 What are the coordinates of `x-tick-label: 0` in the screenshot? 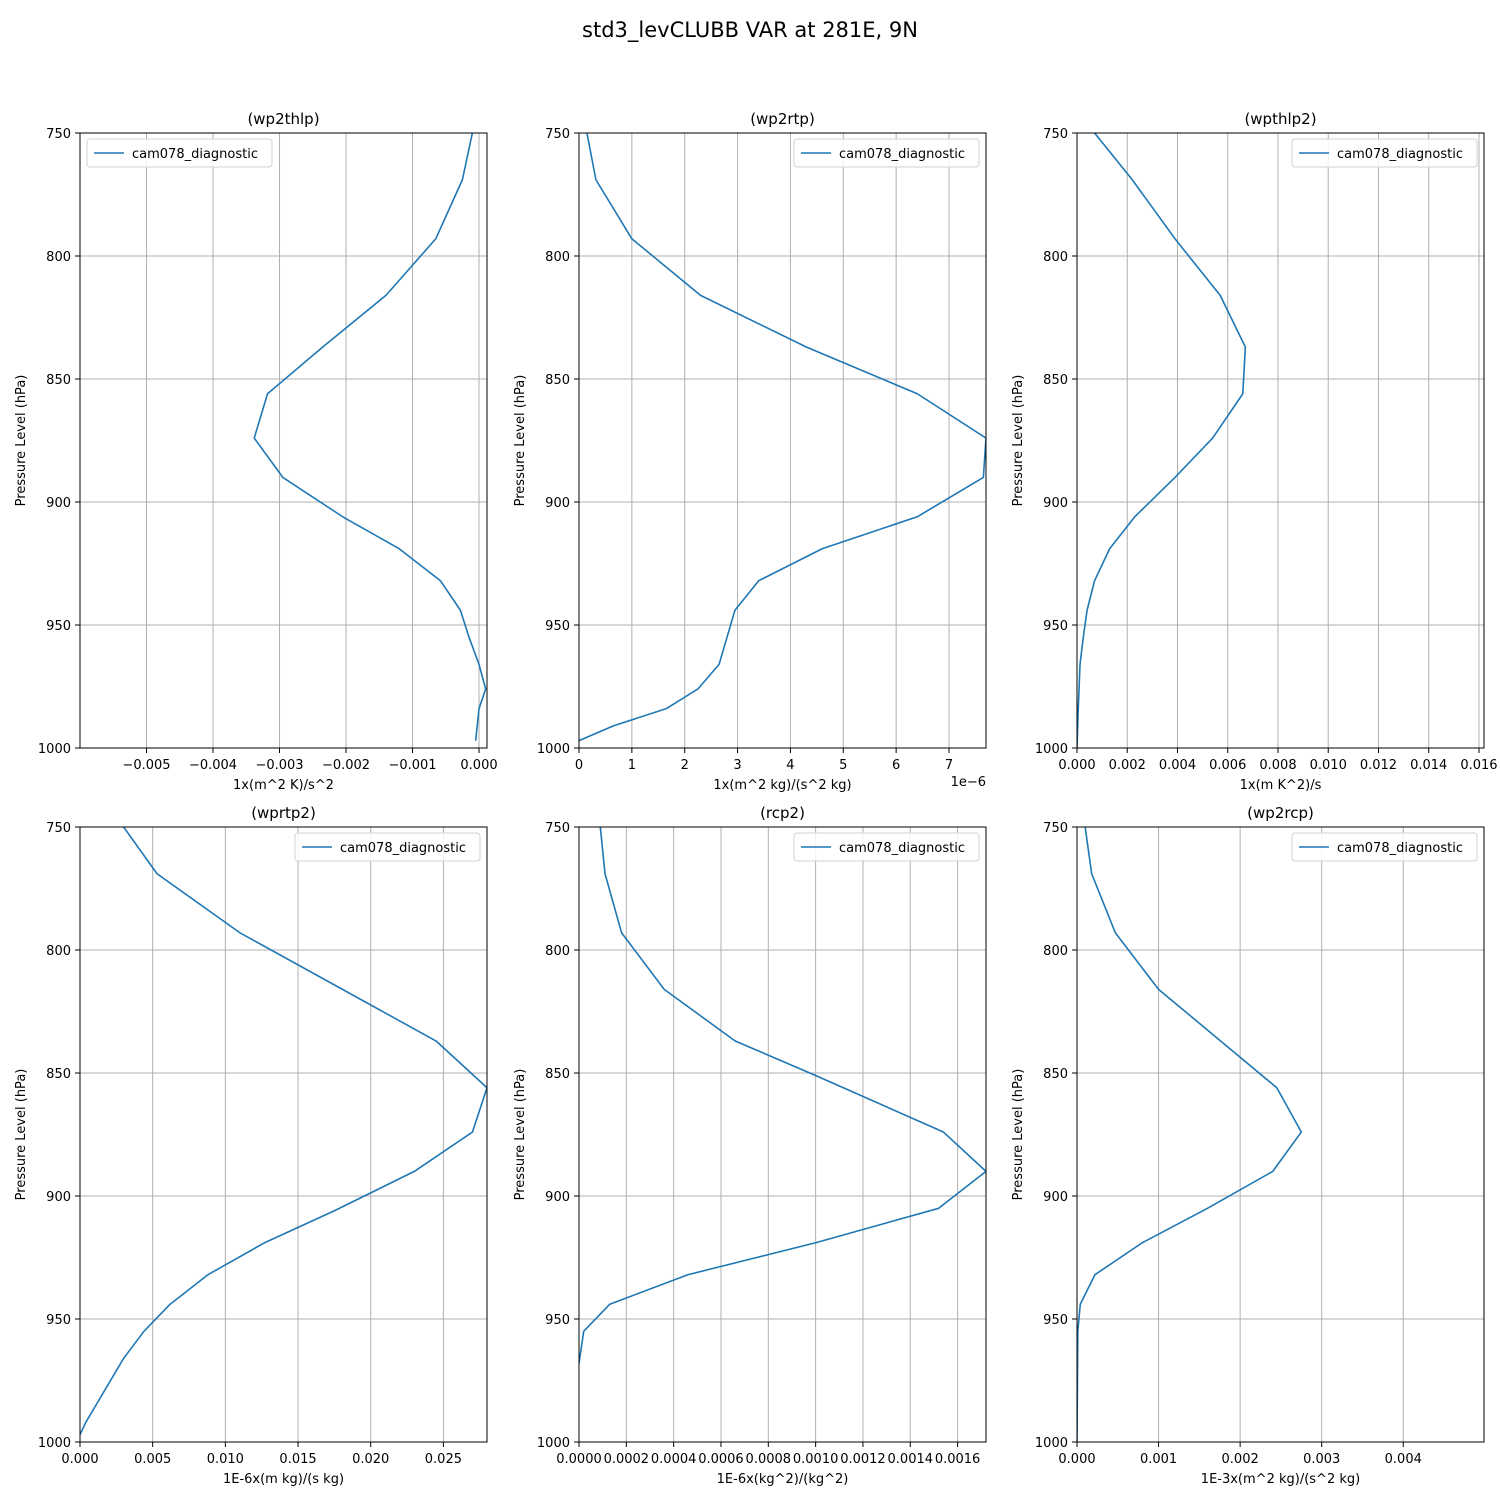 It's located at (579, 765).